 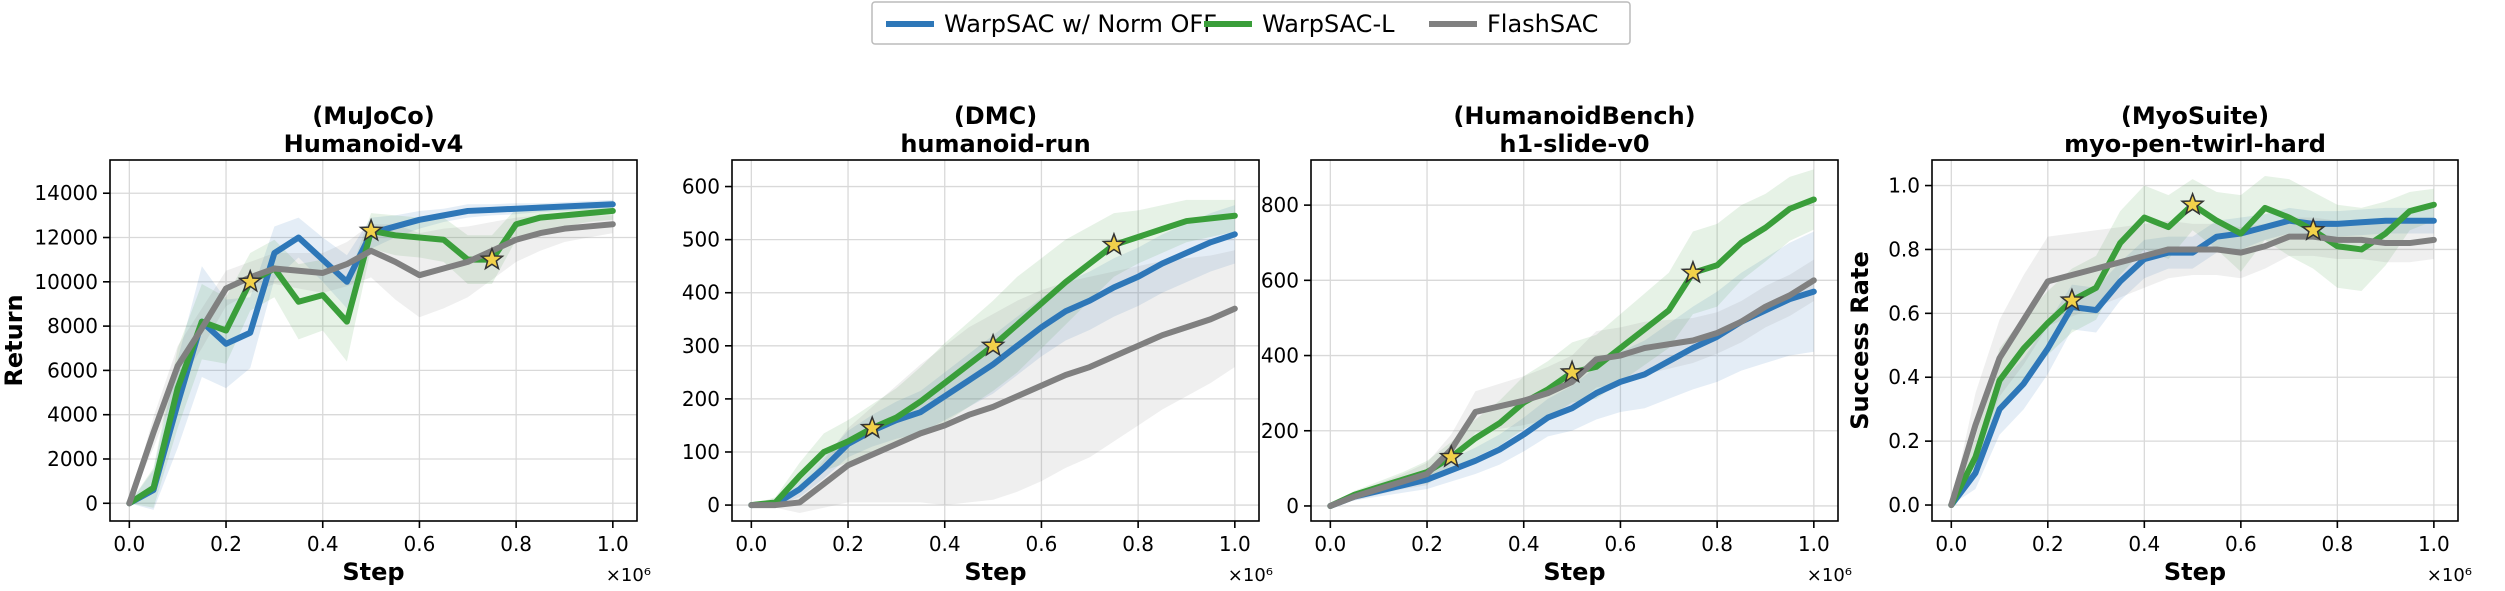 What do you see at coordinates (701, 452) in the screenshot?
I see `y-tick-label: 100` at bounding box center [701, 452].